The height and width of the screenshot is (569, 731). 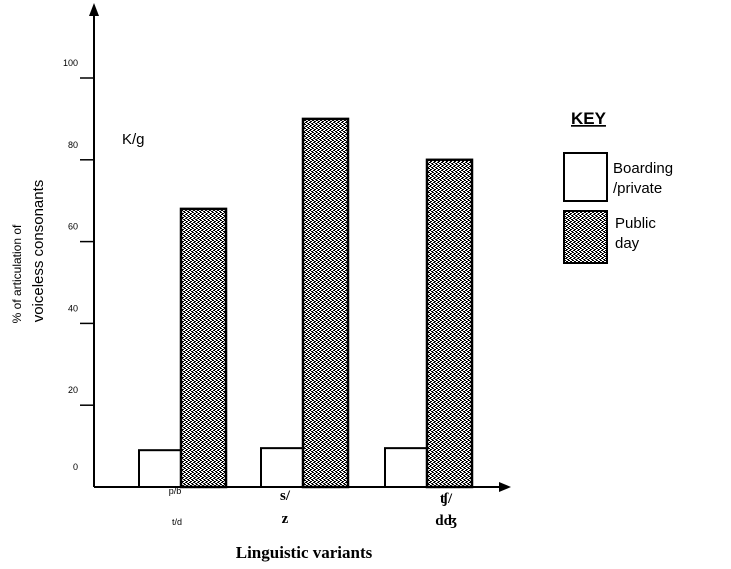 I want to click on x-tick-label-2-line2: z, so click(x=285, y=519).